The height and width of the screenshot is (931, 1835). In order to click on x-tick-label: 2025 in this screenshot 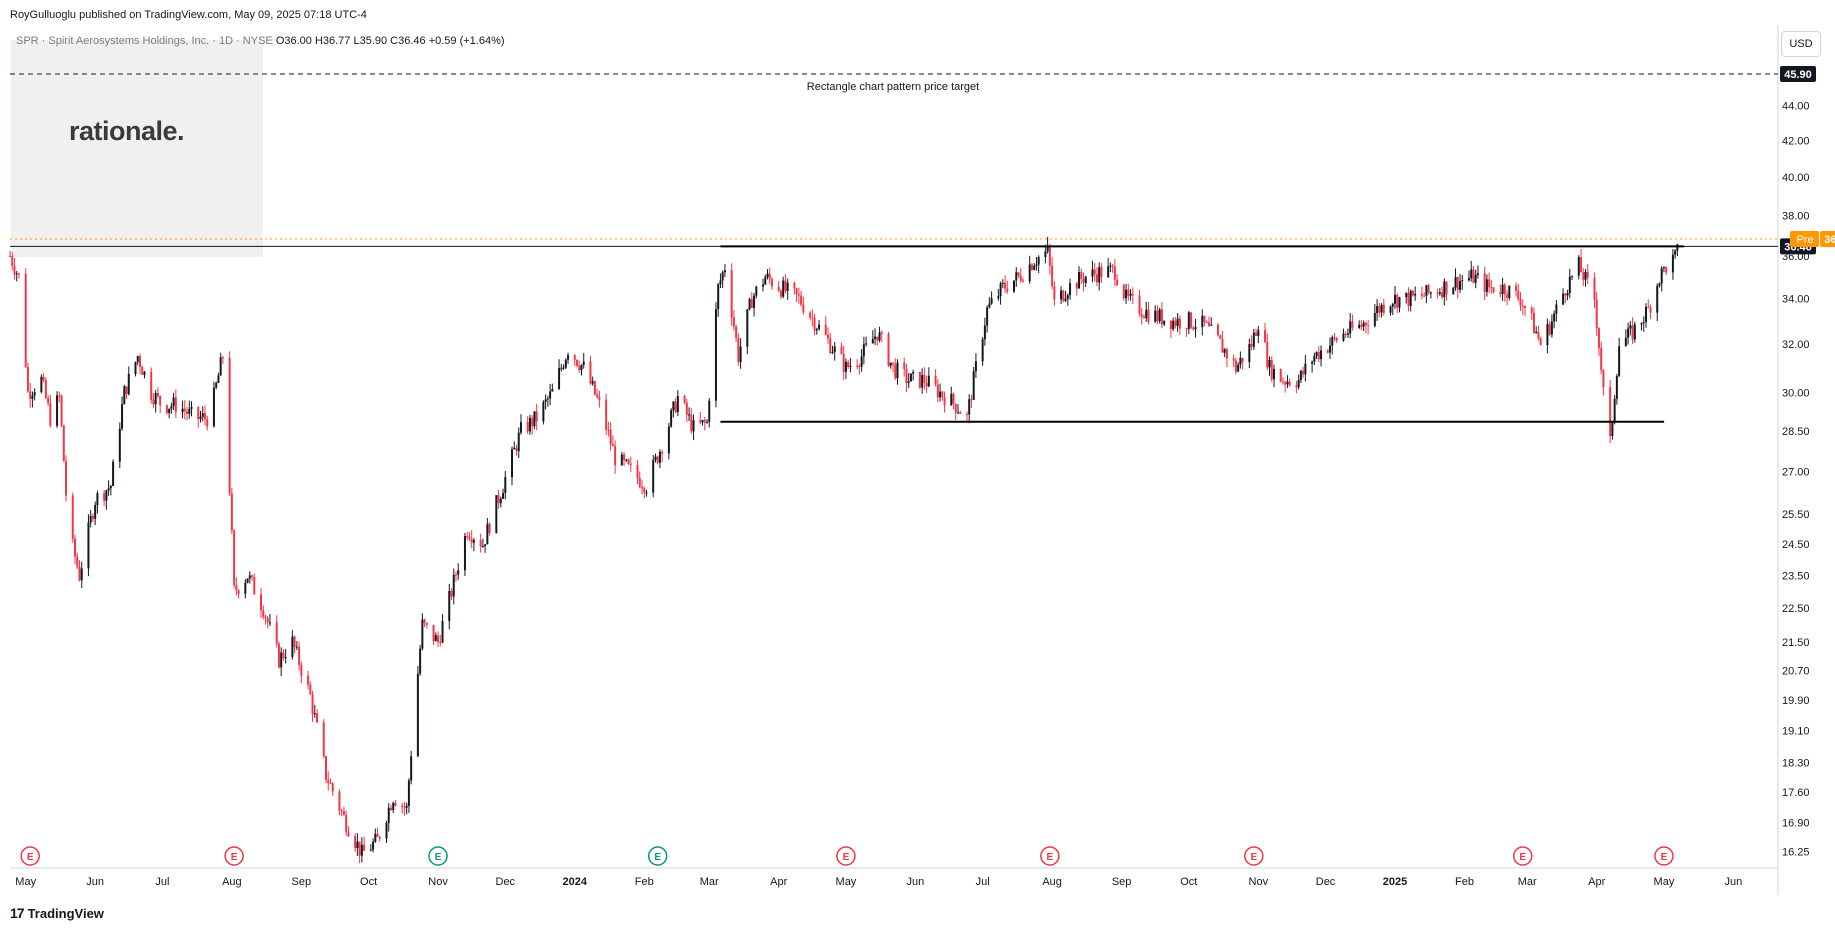, I will do `click(1395, 882)`.